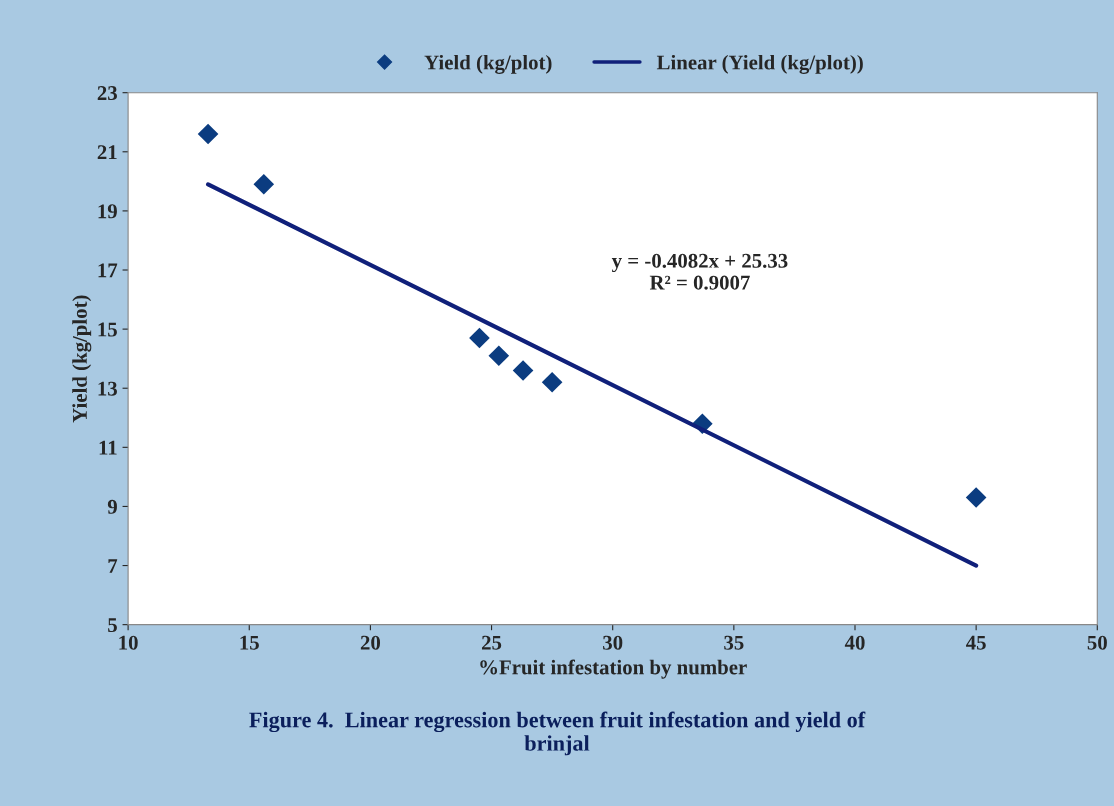  What do you see at coordinates (113, 566) in the screenshot?
I see `y-tick-label: 7` at bounding box center [113, 566].